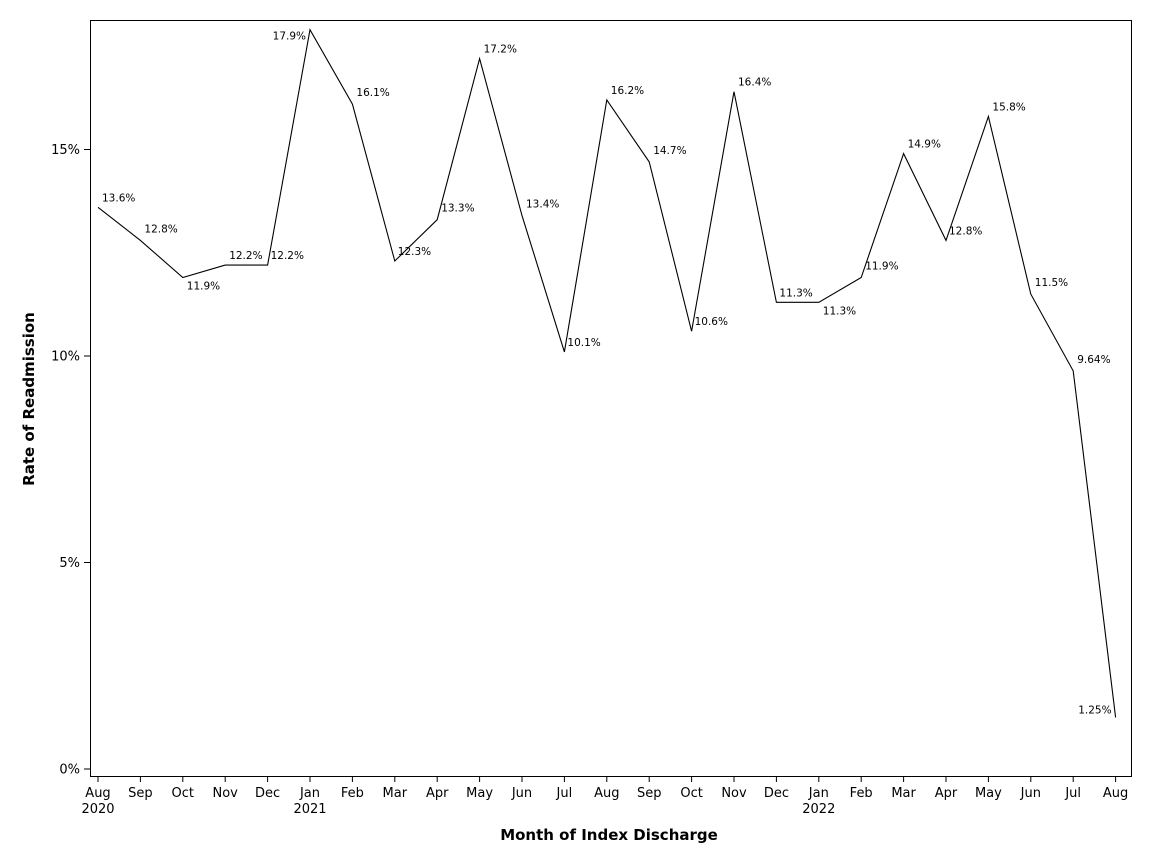 The image size is (1152, 864). Describe the element at coordinates (118, 198) in the screenshot. I see `data-label: 13.6%` at that location.